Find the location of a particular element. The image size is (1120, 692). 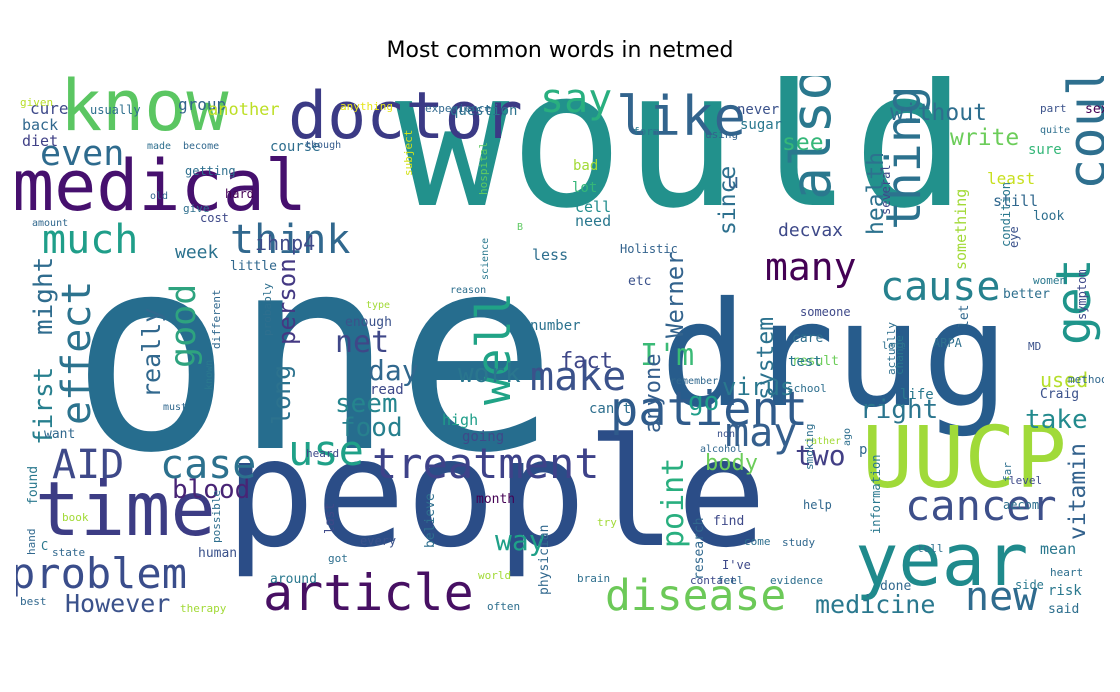

cloud-word: point is located at coordinates (673, 503).